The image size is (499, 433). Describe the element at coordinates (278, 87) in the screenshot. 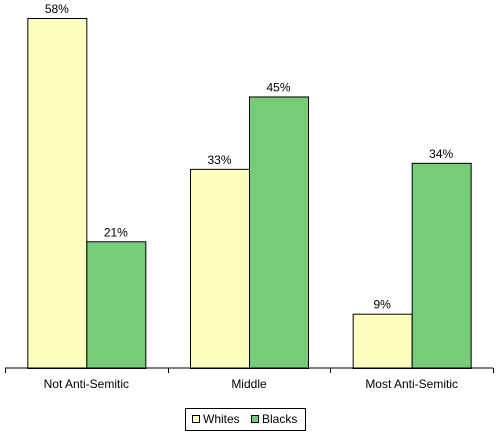

I see `data-label-blacks-middle: 45%` at that location.